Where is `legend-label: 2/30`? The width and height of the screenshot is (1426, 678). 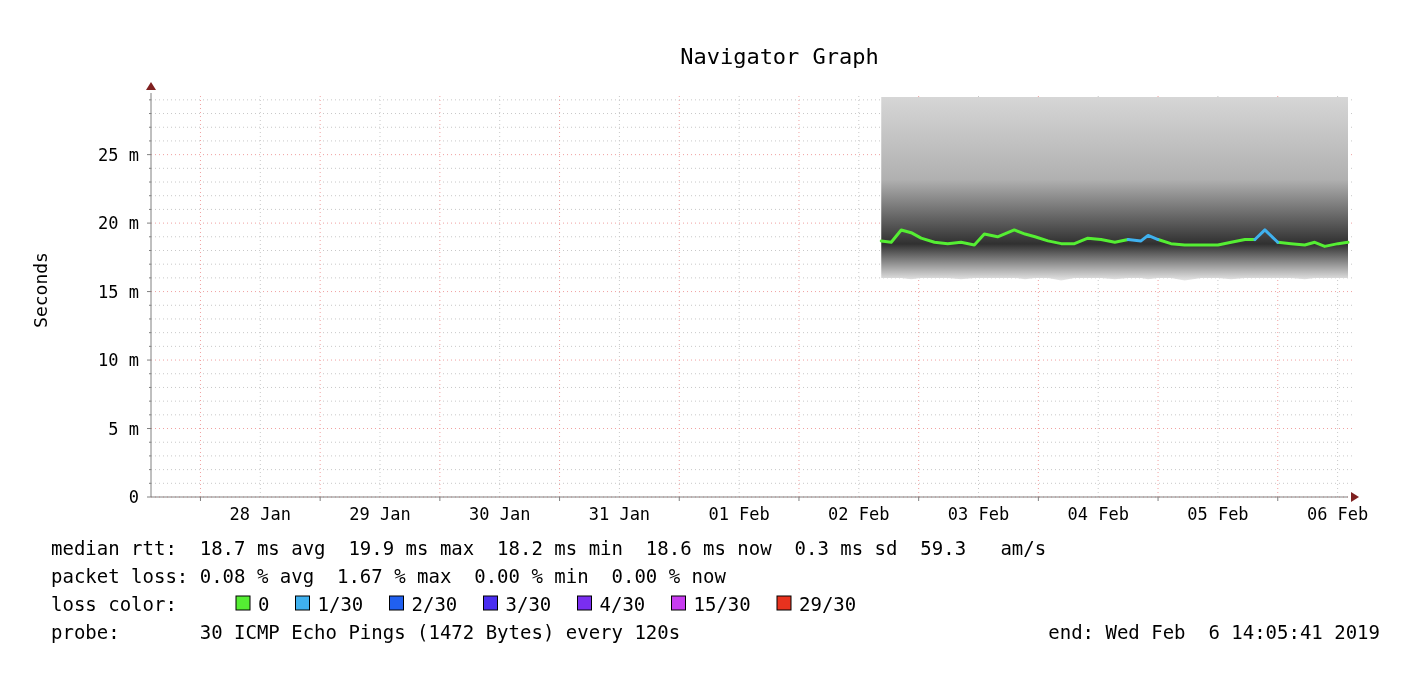
legend-label: 2/30 is located at coordinates (434, 604).